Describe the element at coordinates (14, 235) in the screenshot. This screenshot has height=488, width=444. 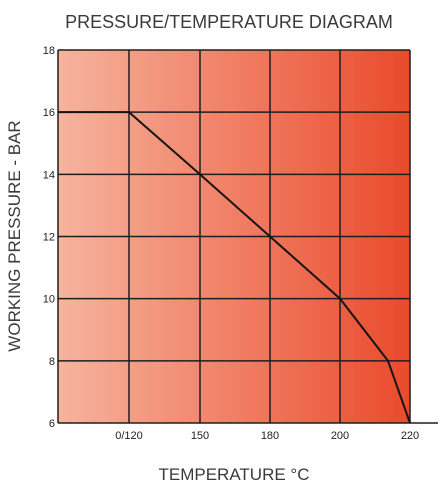
I see `y-axis-title: WORKING PRESSURE - BAR` at that location.